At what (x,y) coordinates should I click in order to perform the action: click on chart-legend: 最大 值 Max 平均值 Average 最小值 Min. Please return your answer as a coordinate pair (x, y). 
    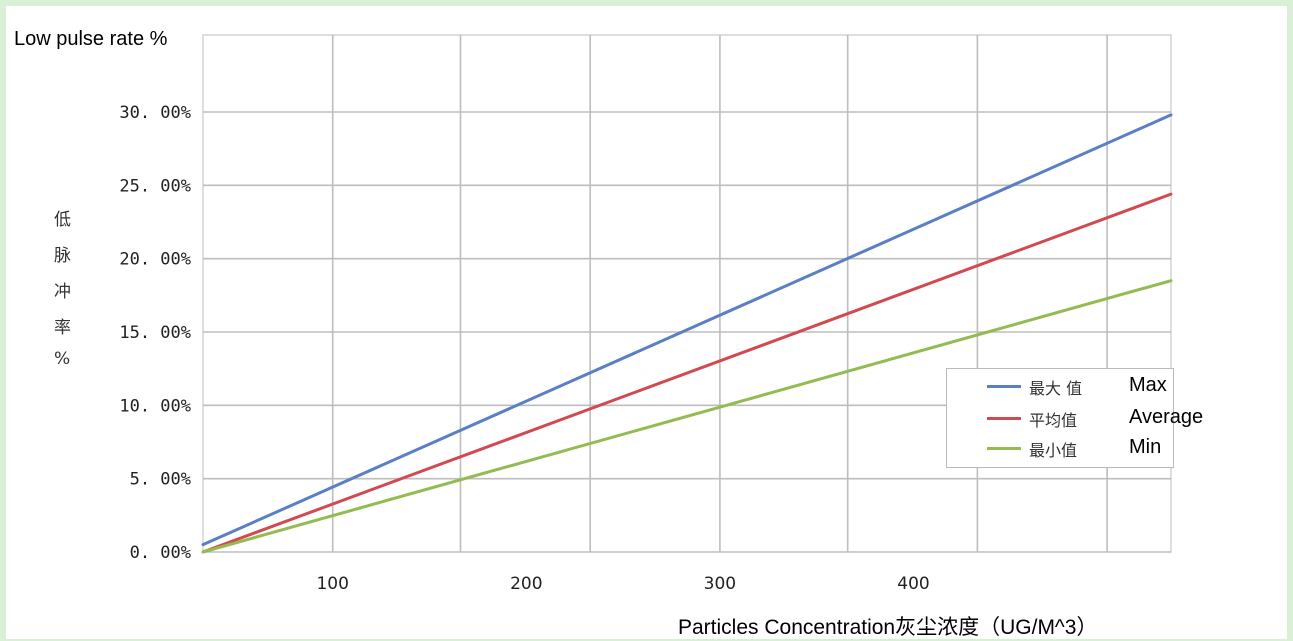
    Looking at the image, I should click on (1074, 418).